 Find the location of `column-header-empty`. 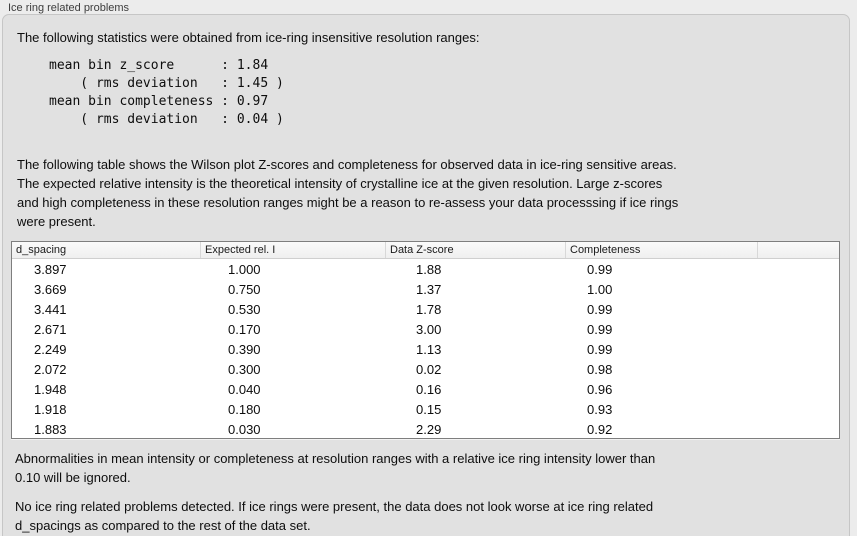

column-header-empty is located at coordinates (798, 250).